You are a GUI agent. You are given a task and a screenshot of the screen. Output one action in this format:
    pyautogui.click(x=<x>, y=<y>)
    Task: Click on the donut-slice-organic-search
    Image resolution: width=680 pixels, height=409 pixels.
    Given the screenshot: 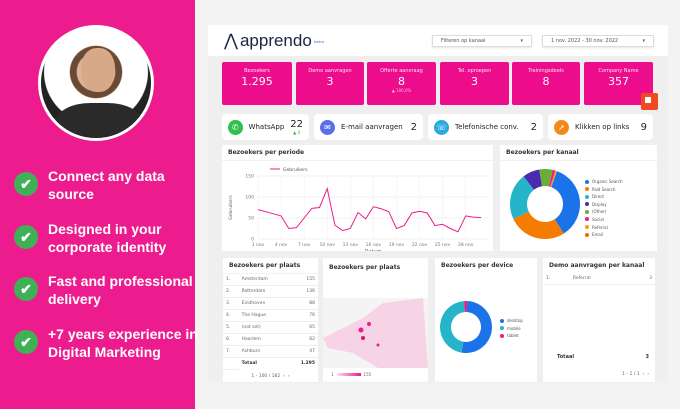 What is the action you would take?
    pyautogui.click(x=565, y=202)
    